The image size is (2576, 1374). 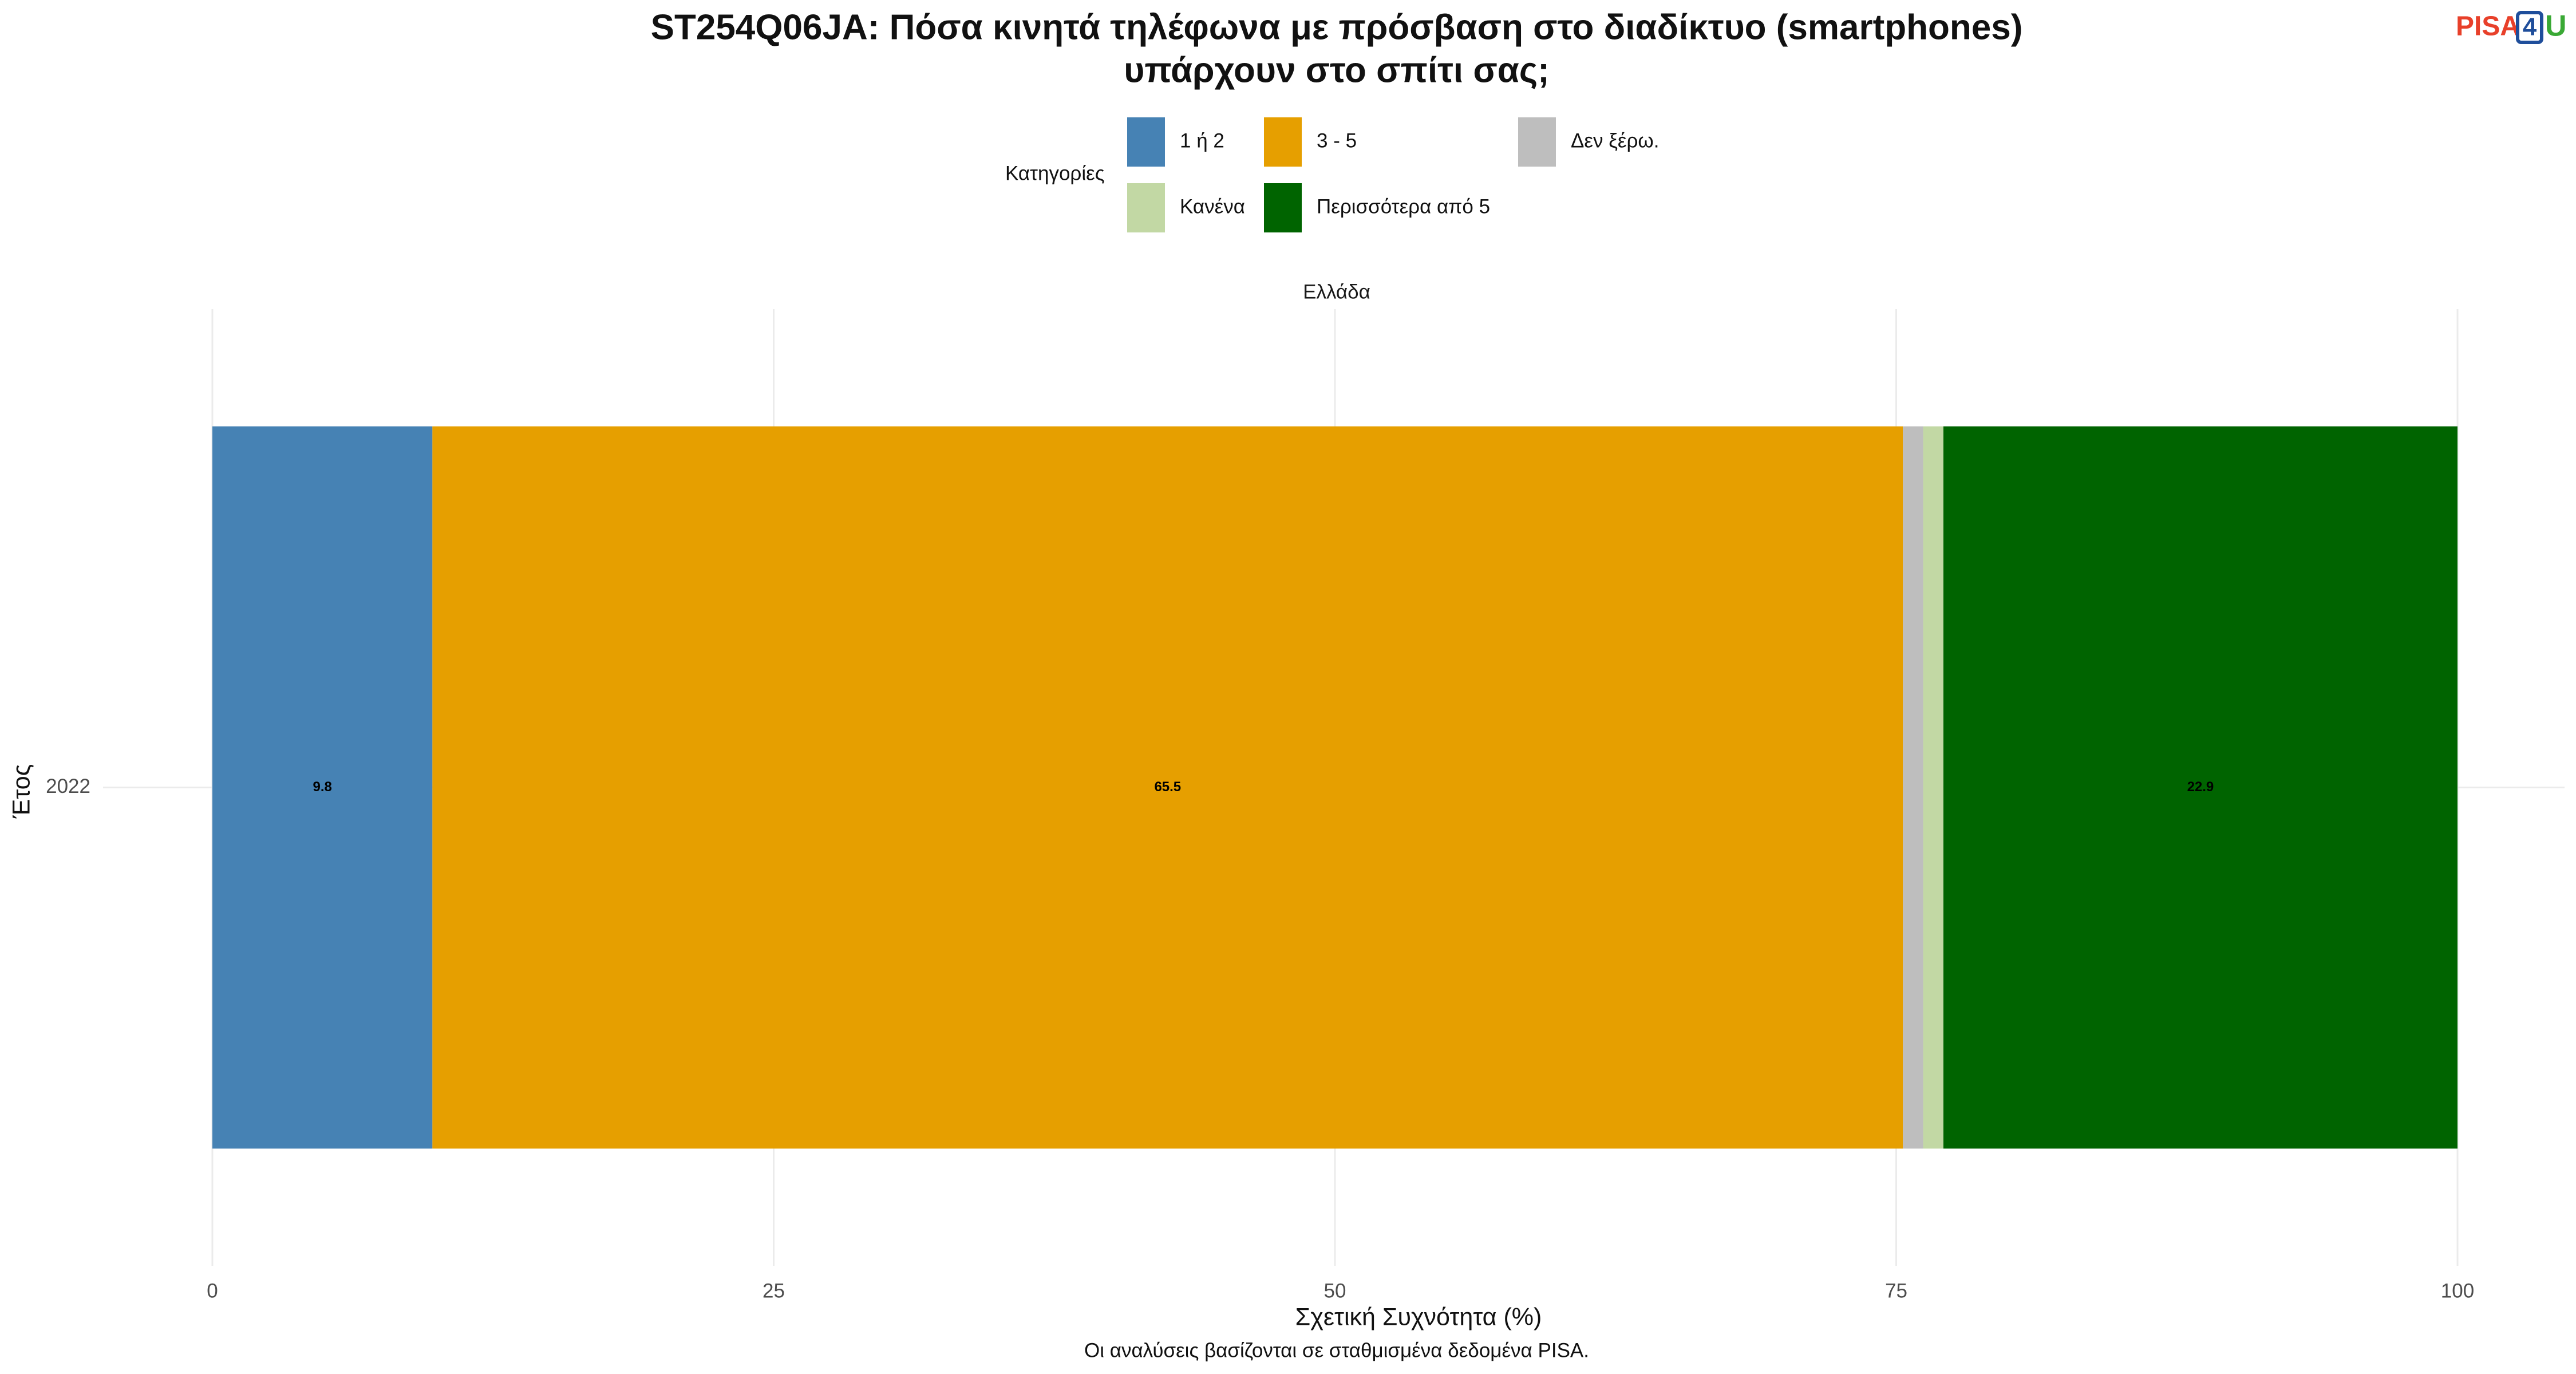 What do you see at coordinates (212, 1291) in the screenshot?
I see `x-tick-label: 0` at bounding box center [212, 1291].